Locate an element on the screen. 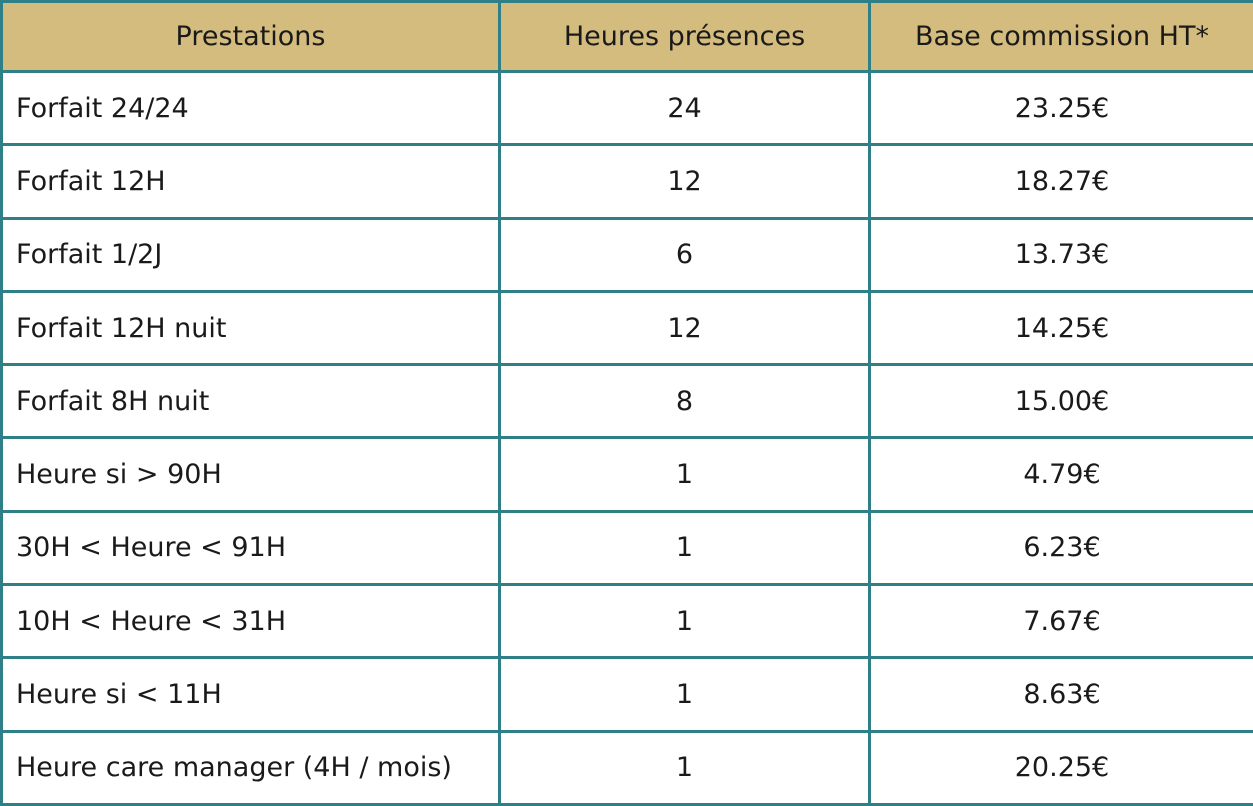  commission-cell: 4.79€ is located at coordinates (1060, 474).